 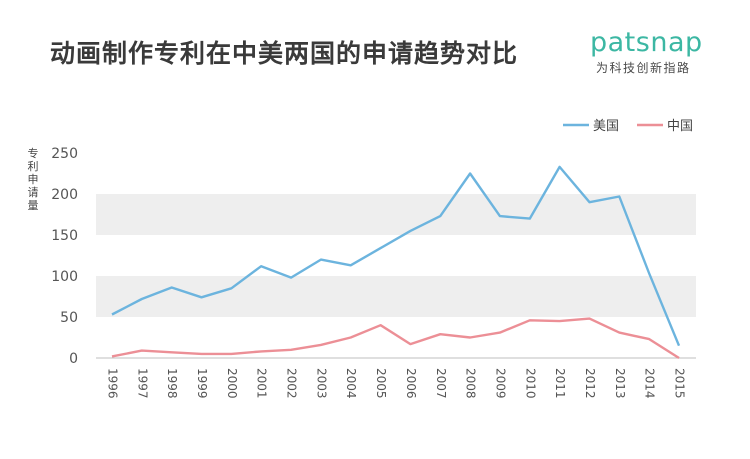 I want to click on x-tick-label: 2004, so click(x=351, y=383).